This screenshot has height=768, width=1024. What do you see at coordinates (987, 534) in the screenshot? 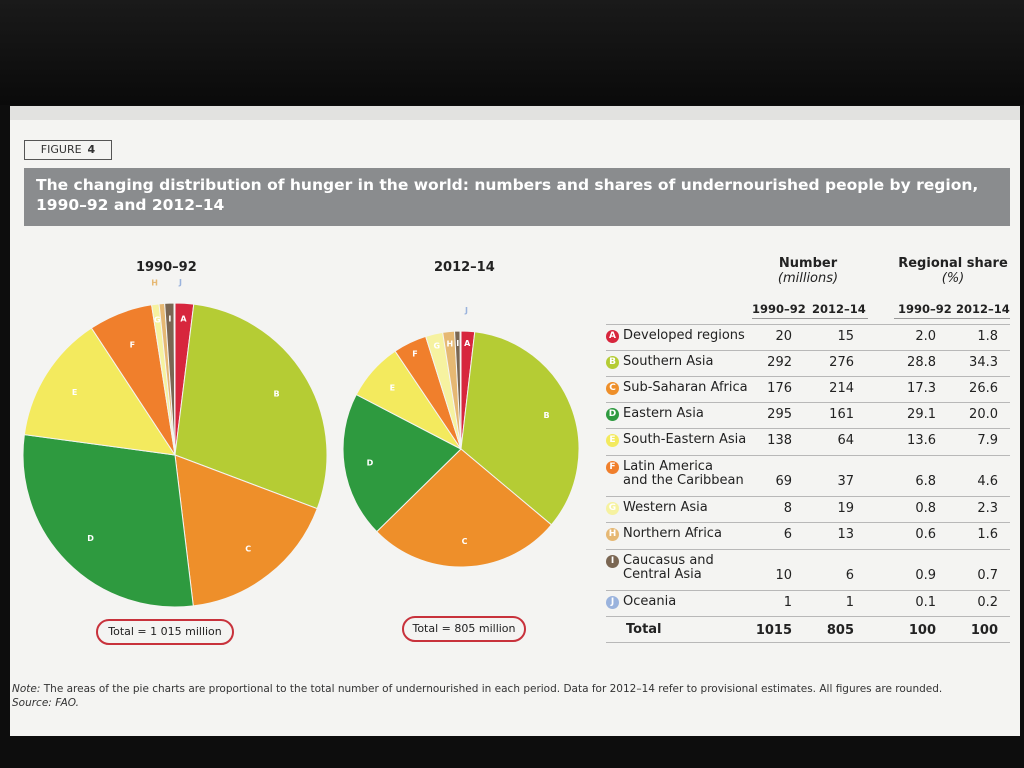
I see `cell-s2: 1.6` at bounding box center [987, 534].